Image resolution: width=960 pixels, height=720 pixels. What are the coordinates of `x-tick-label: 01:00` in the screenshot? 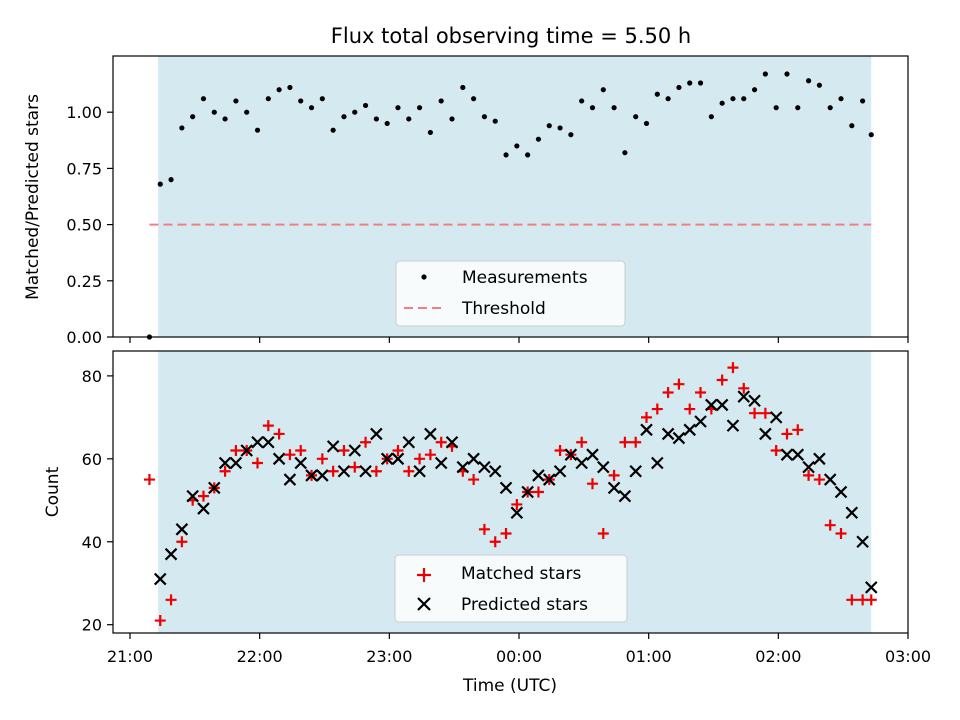 It's located at (649, 656).